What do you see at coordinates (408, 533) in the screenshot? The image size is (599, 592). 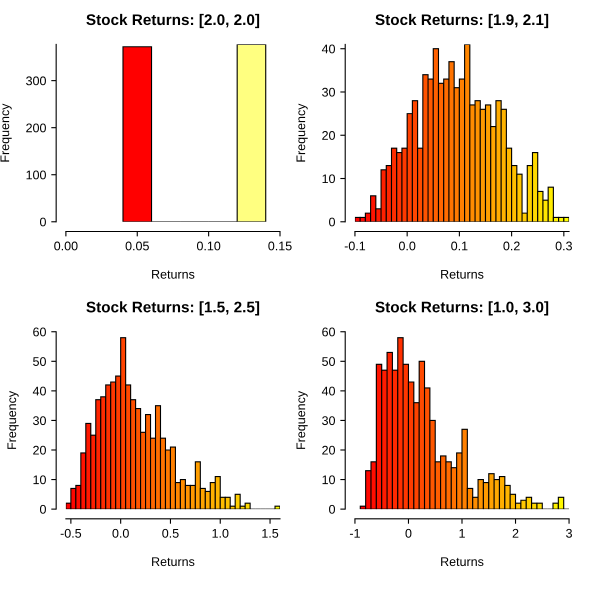 I see `x-tick-label: 0` at bounding box center [408, 533].